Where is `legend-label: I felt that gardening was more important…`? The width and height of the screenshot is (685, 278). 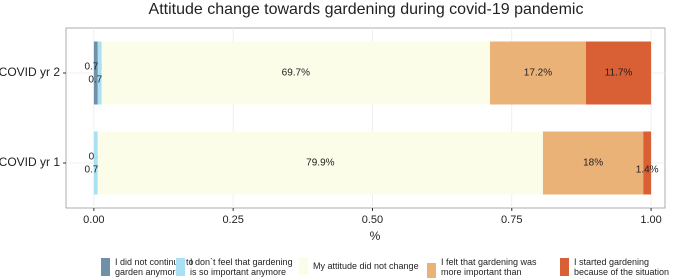 legend-label: I felt that gardening was more important… is located at coordinates (489, 267).